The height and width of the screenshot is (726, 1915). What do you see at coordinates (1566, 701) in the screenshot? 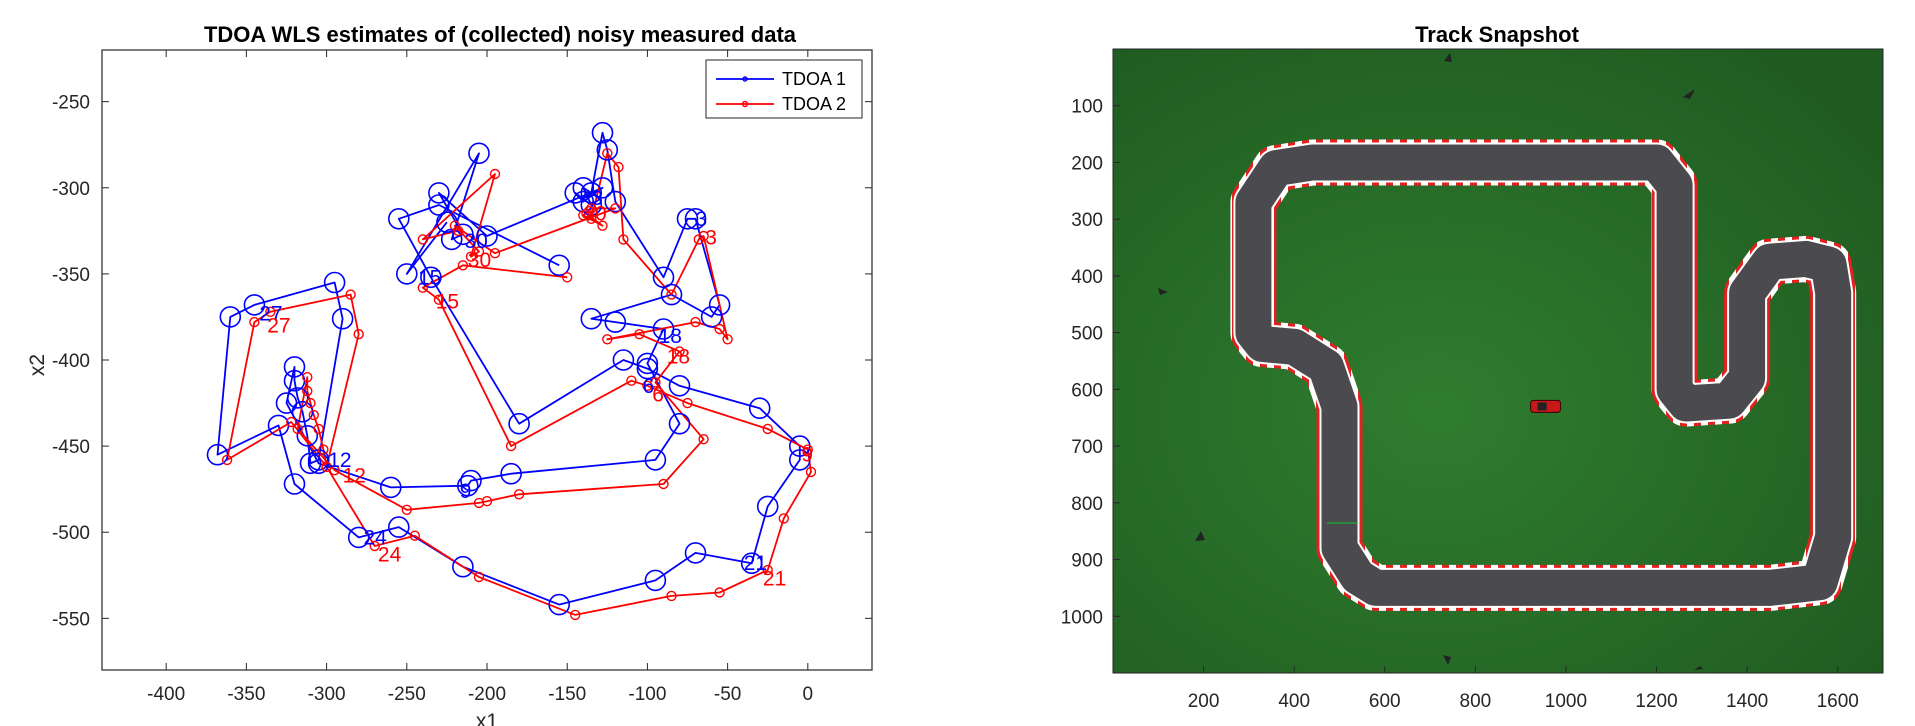
I see `x-tick-label: 1000` at bounding box center [1566, 701].